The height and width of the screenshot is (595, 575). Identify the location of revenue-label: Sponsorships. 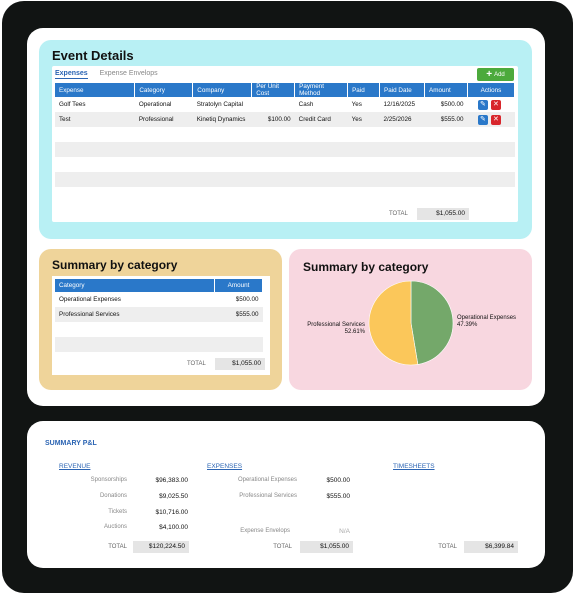
(108, 480).